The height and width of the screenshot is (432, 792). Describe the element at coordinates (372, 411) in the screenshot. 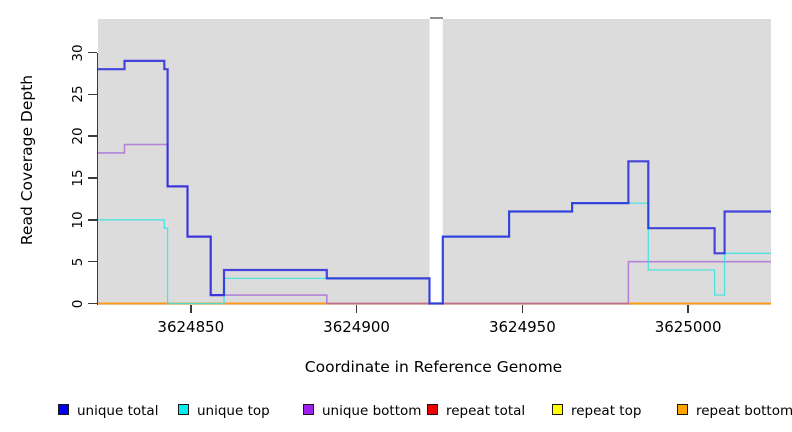

I see `legend-label: unique bottom` at that location.